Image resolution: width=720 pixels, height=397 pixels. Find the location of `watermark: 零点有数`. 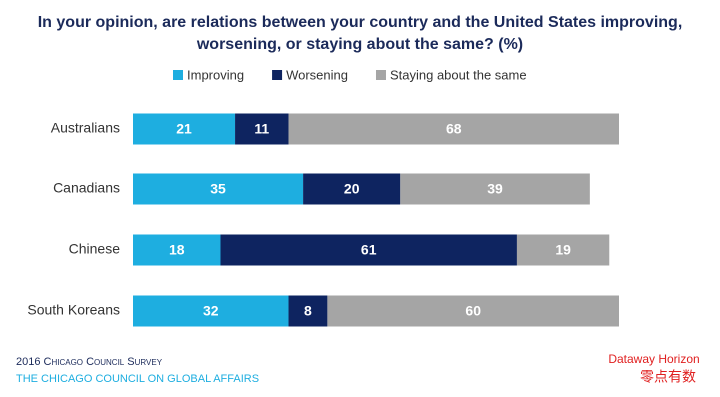

watermark: 零点有数 is located at coordinates (668, 377).